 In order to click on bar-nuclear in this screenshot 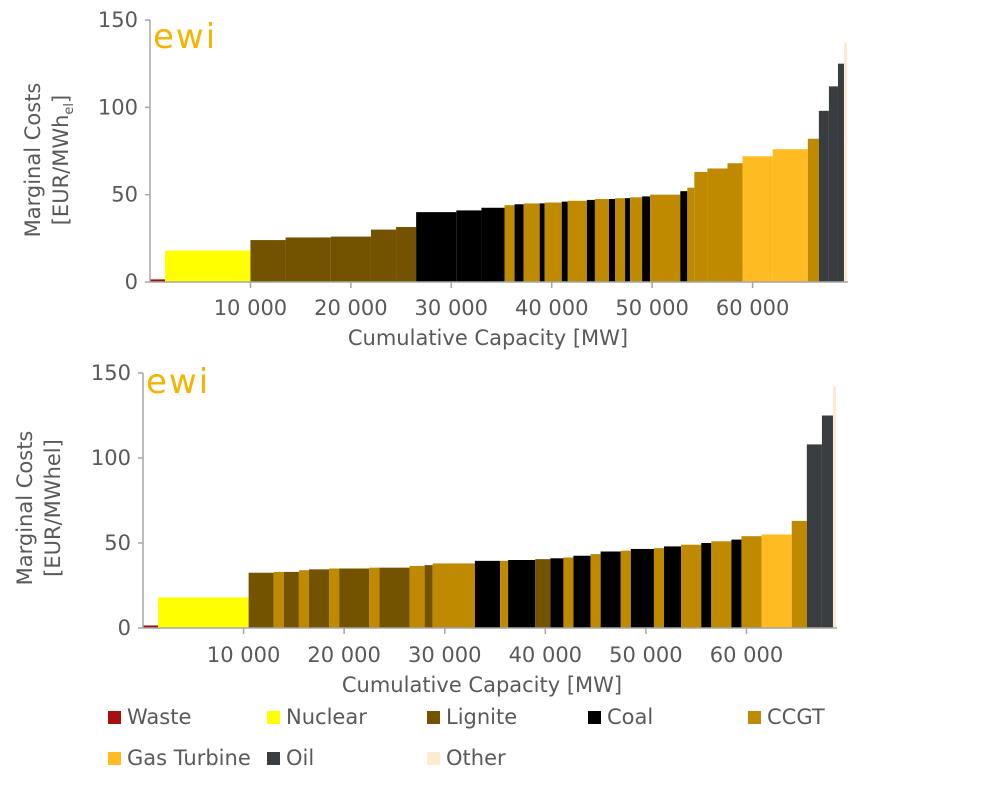, I will do `click(203, 612)`.